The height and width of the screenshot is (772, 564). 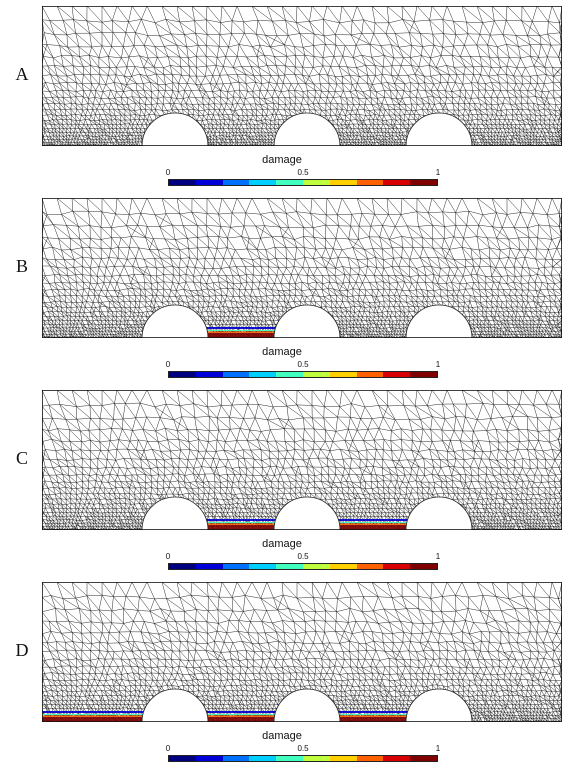 What do you see at coordinates (21, 266) in the screenshot?
I see `panel-letter: B` at bounding box center [21, 266].